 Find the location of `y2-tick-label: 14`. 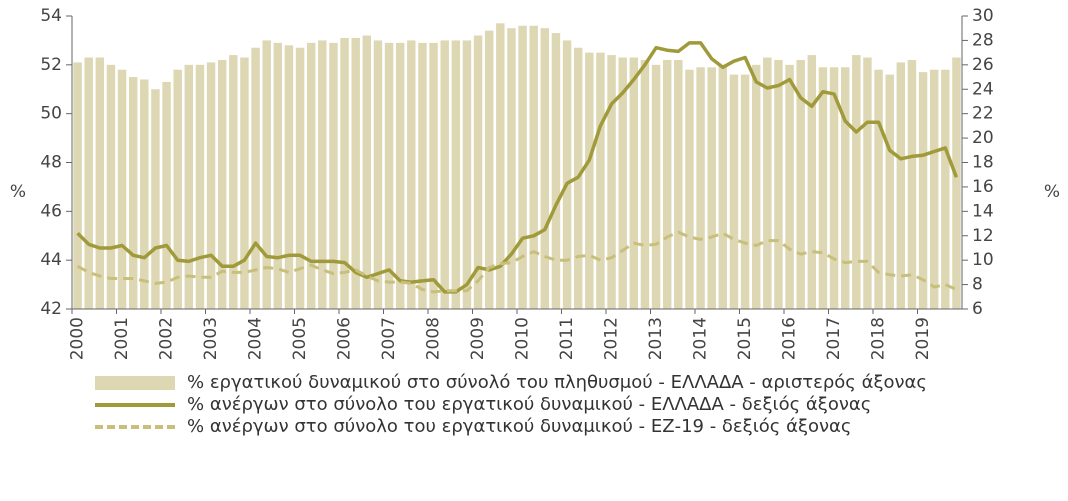

y2-tick-label: 14 is located at coordinates (983, 211).